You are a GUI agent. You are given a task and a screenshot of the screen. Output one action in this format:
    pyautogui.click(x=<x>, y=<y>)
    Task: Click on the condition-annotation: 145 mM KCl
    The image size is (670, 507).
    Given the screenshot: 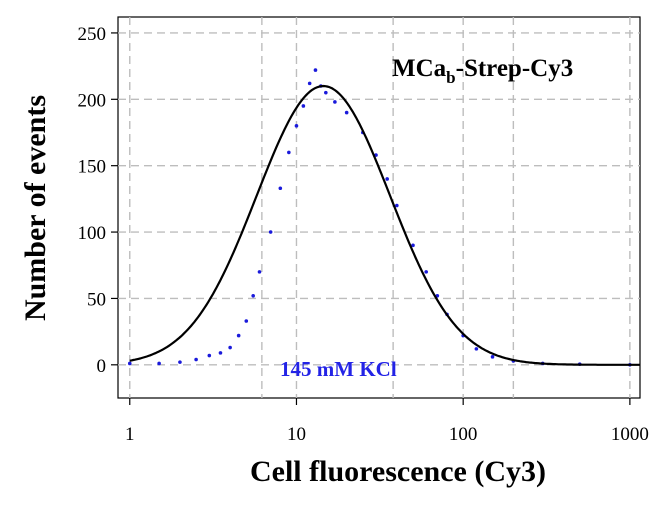 What is the action you would take?
    pyautogui.click(x=338, y=369)
    